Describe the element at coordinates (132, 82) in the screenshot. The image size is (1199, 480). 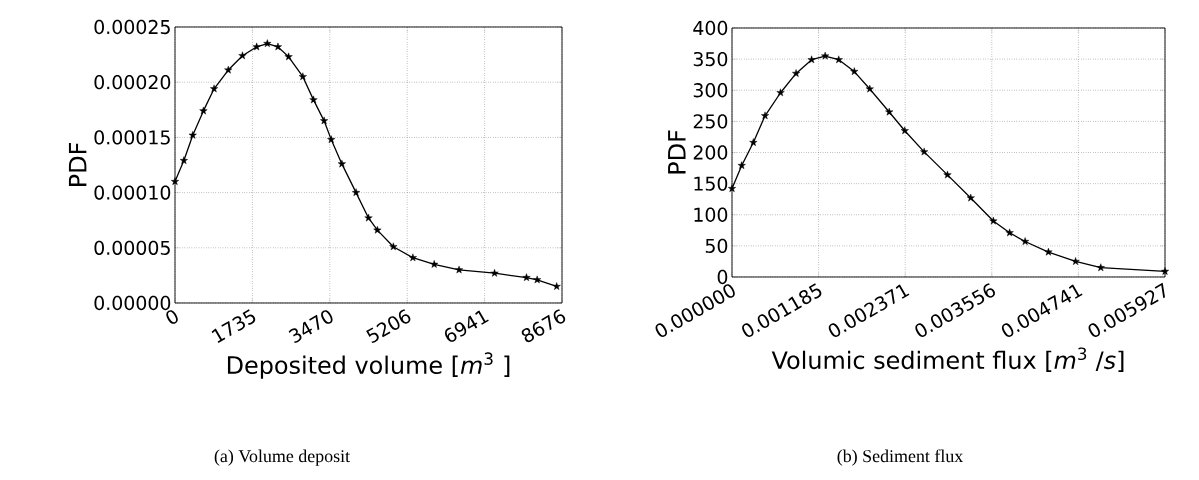
I see `y-tick-label: 0.00020` at that location.